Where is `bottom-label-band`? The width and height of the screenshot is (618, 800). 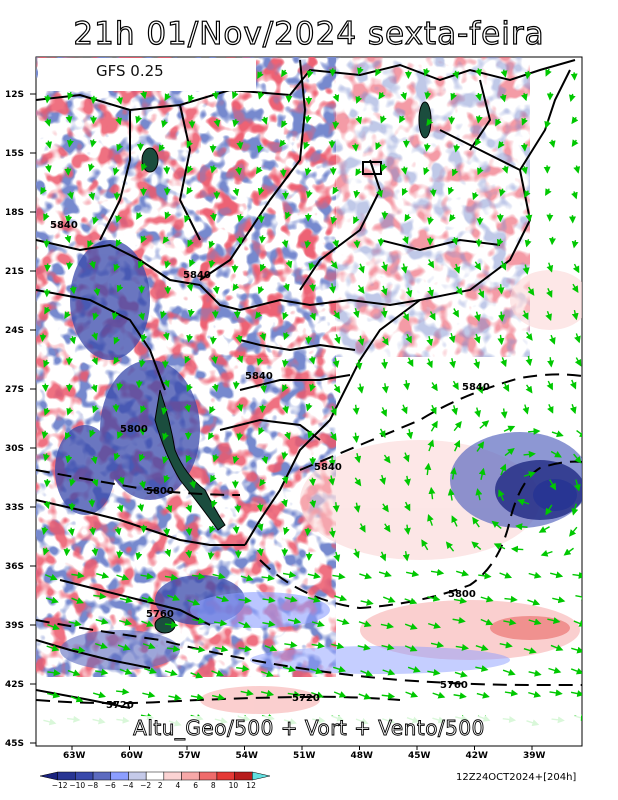
bottom-label-band is located at coordinates (309, 730).